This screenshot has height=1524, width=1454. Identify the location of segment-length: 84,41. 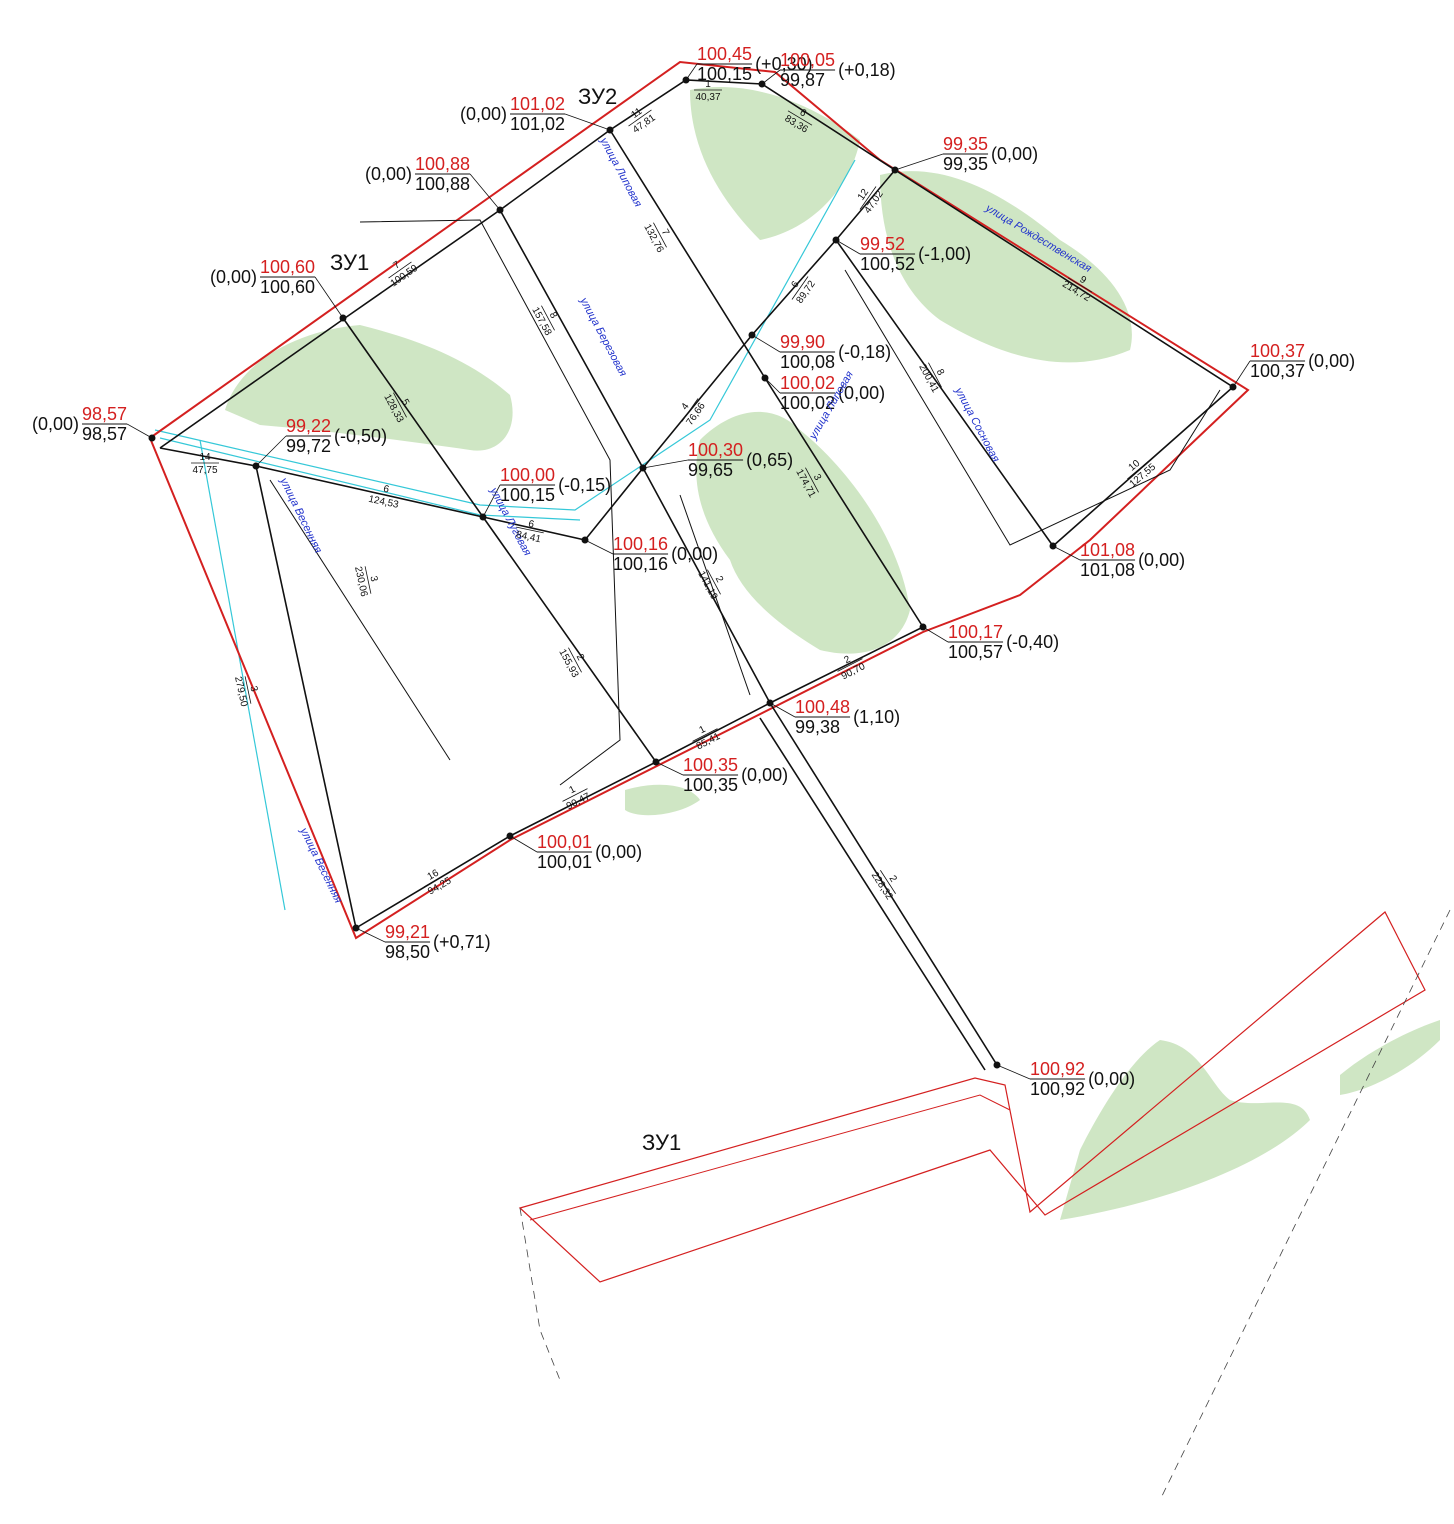
(528, 537).